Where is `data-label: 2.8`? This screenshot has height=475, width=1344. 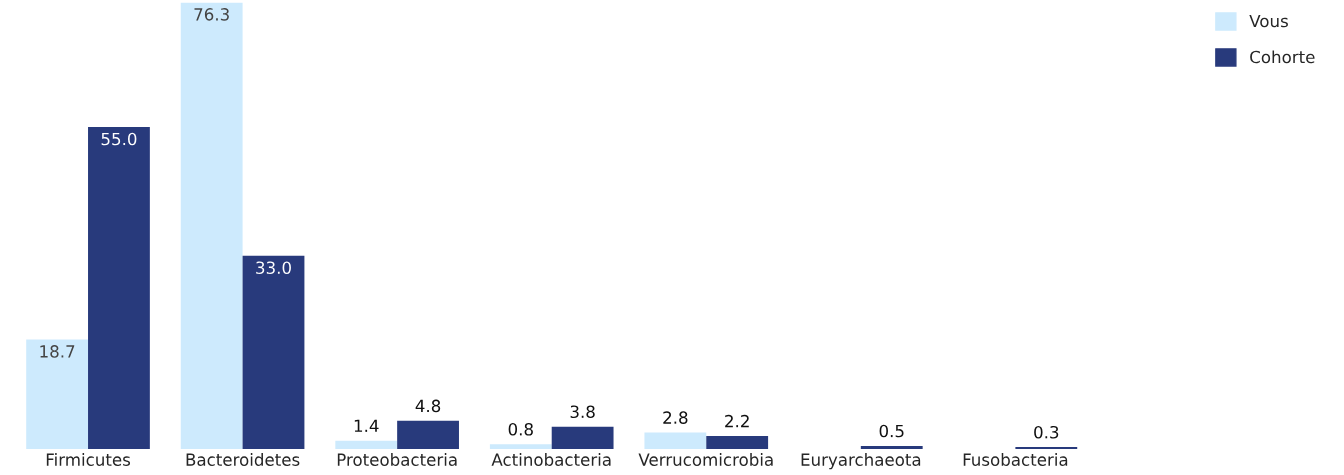
data-label: 2.8 is located at coordinates (675, 417).